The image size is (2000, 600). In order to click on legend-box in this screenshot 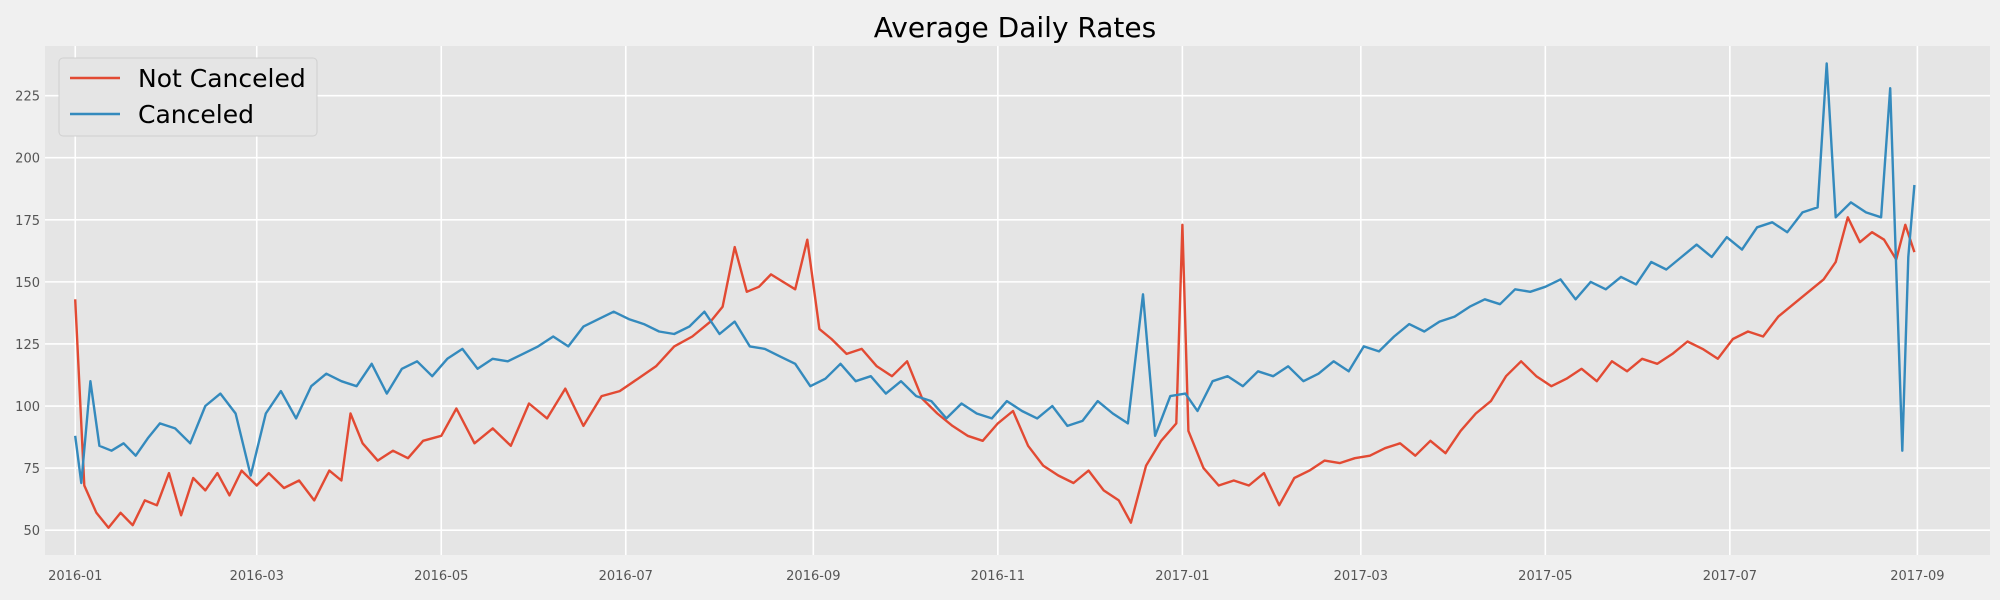, I will do `click(188, 97)`.